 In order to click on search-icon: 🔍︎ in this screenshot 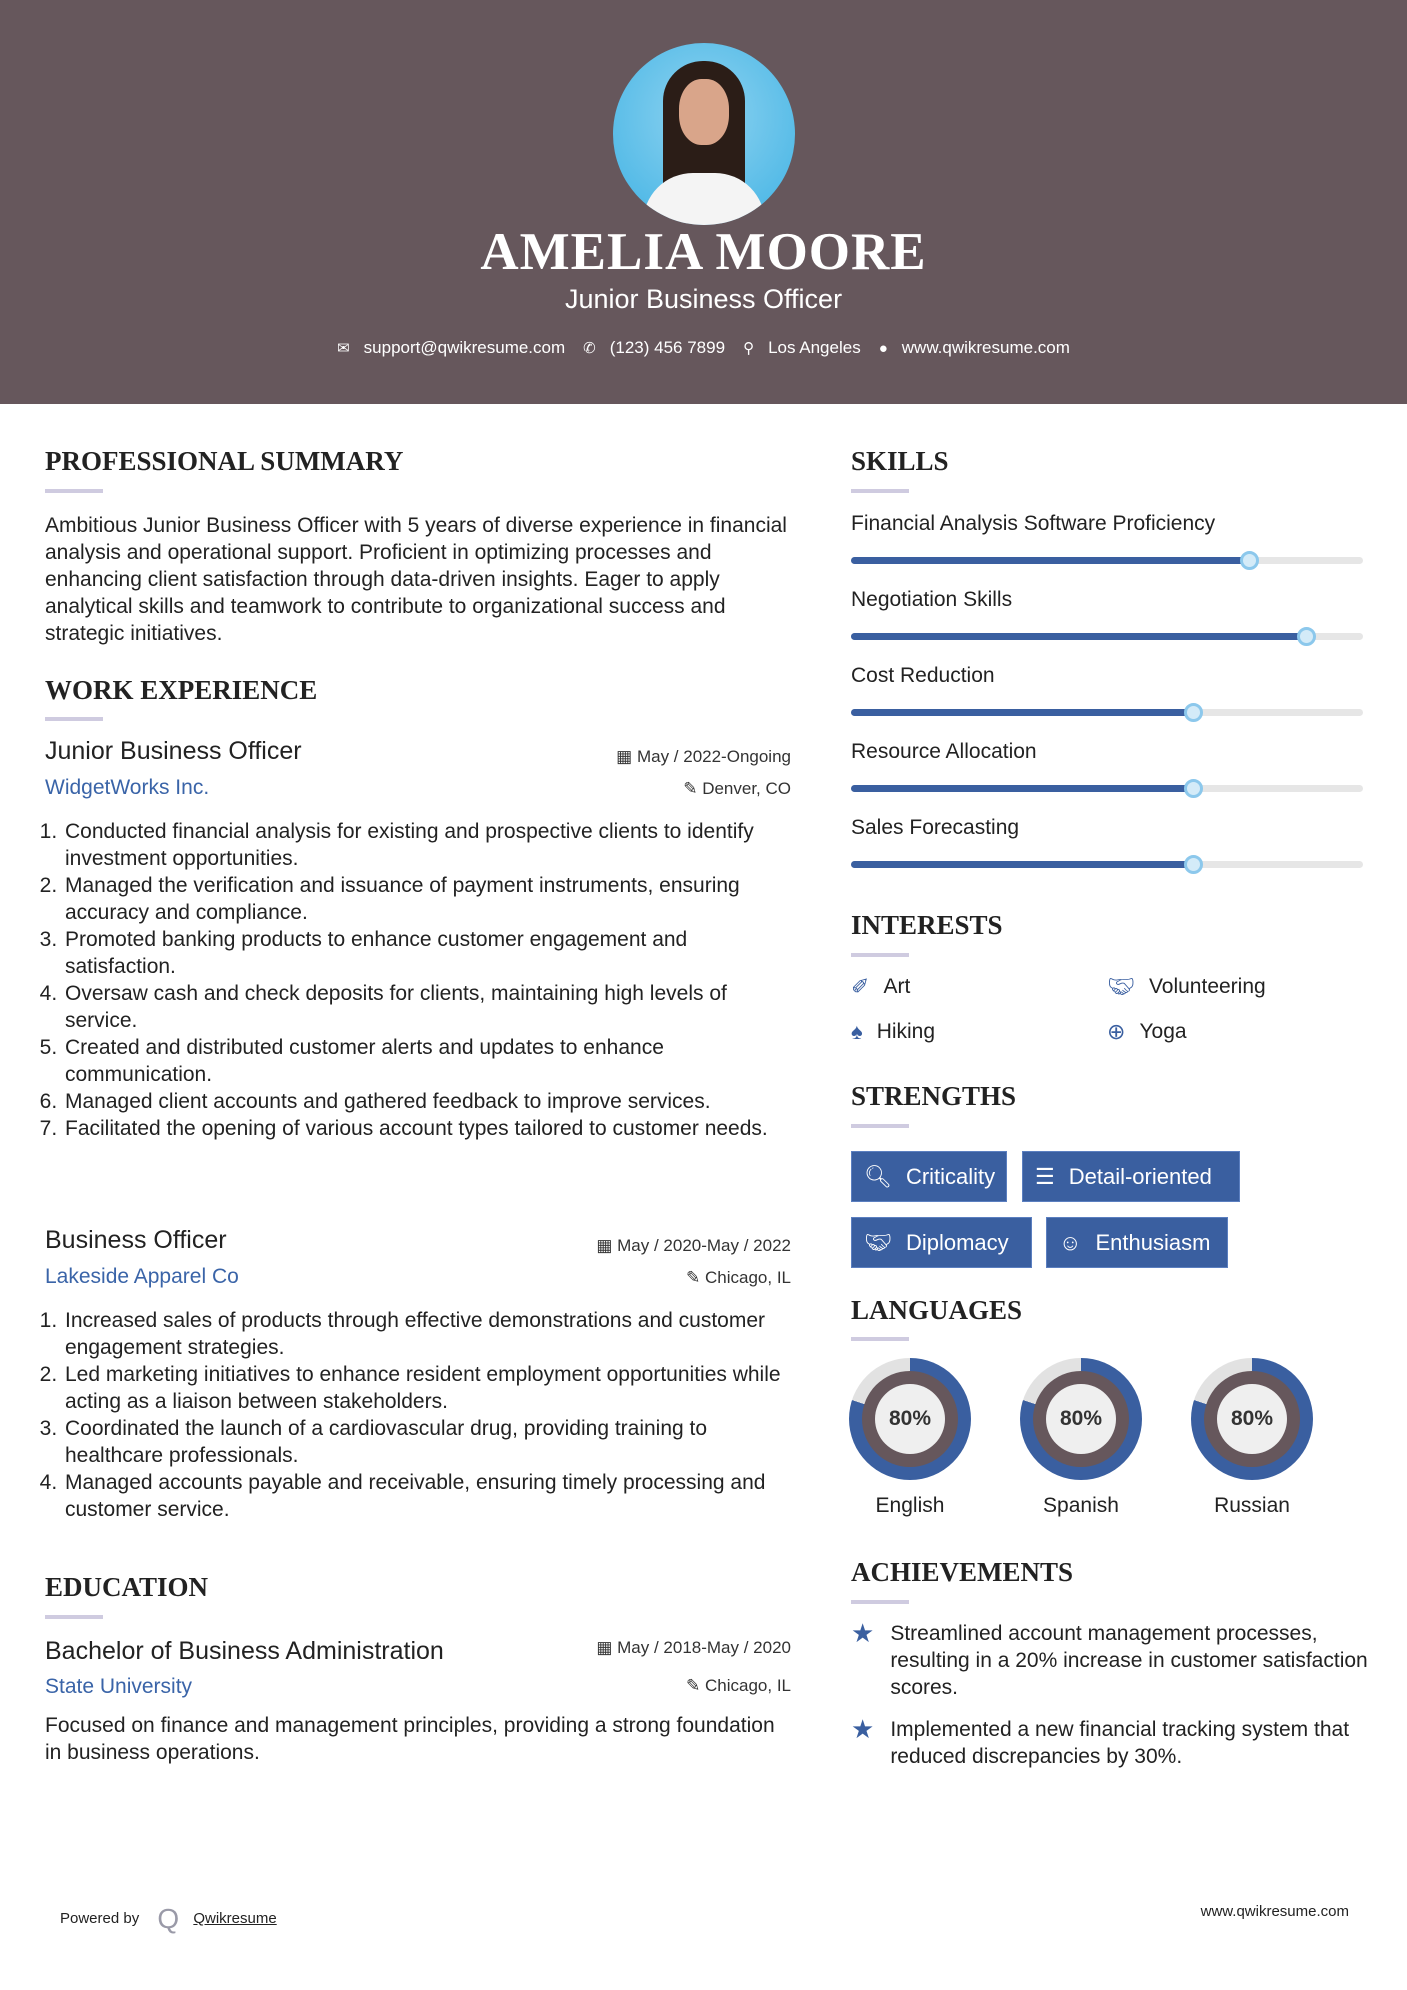, I will do `click(878, 1176)`.